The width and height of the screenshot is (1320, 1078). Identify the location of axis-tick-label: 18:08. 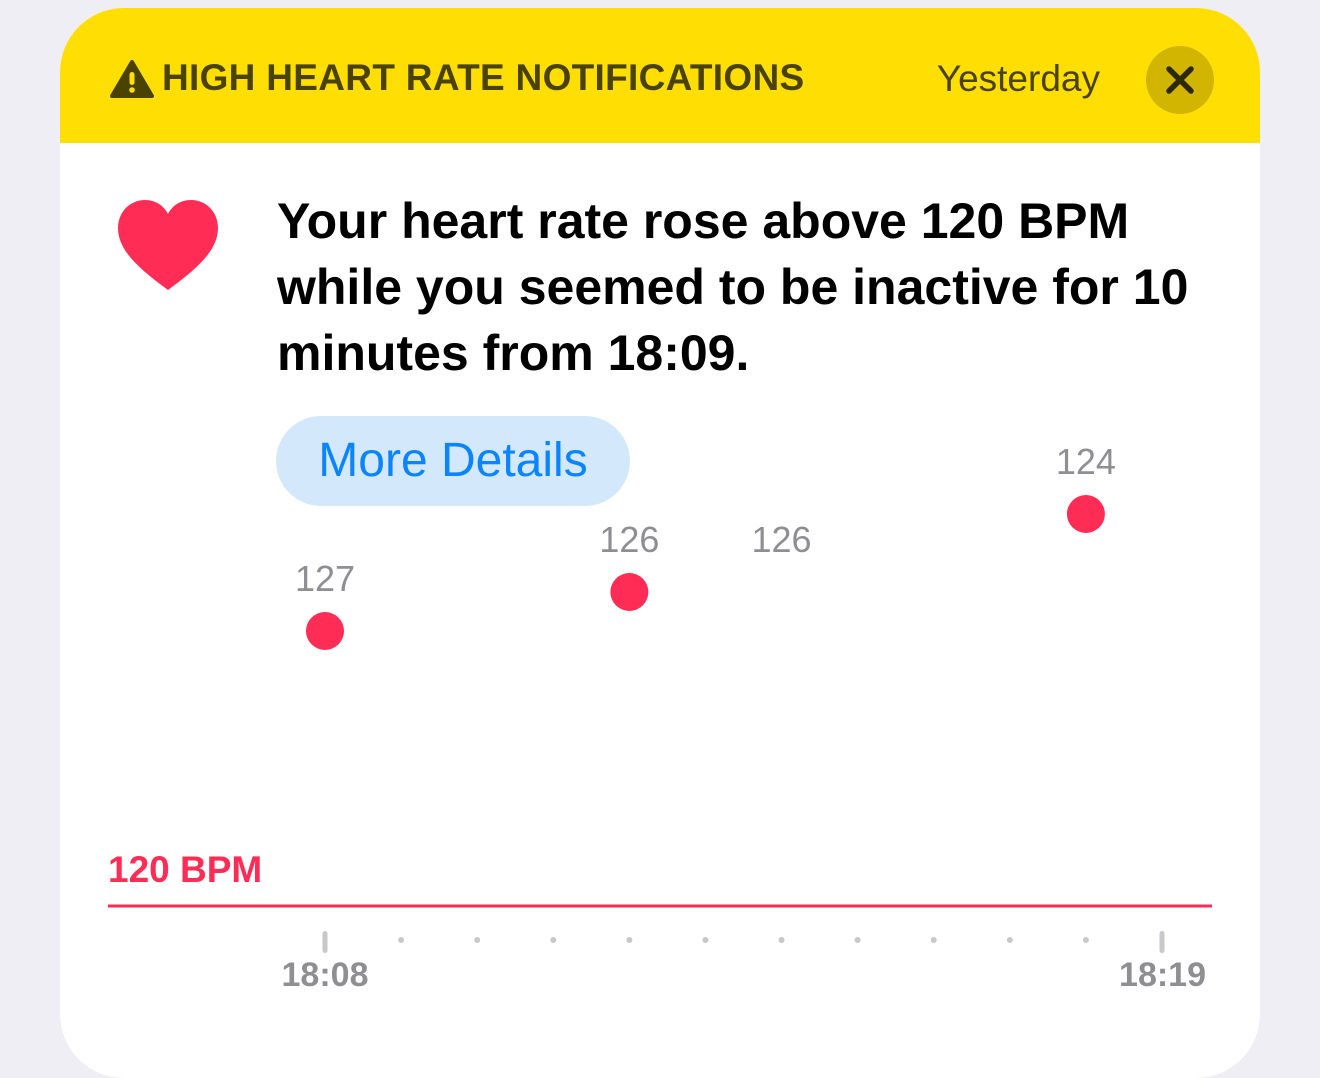
(325, 975).